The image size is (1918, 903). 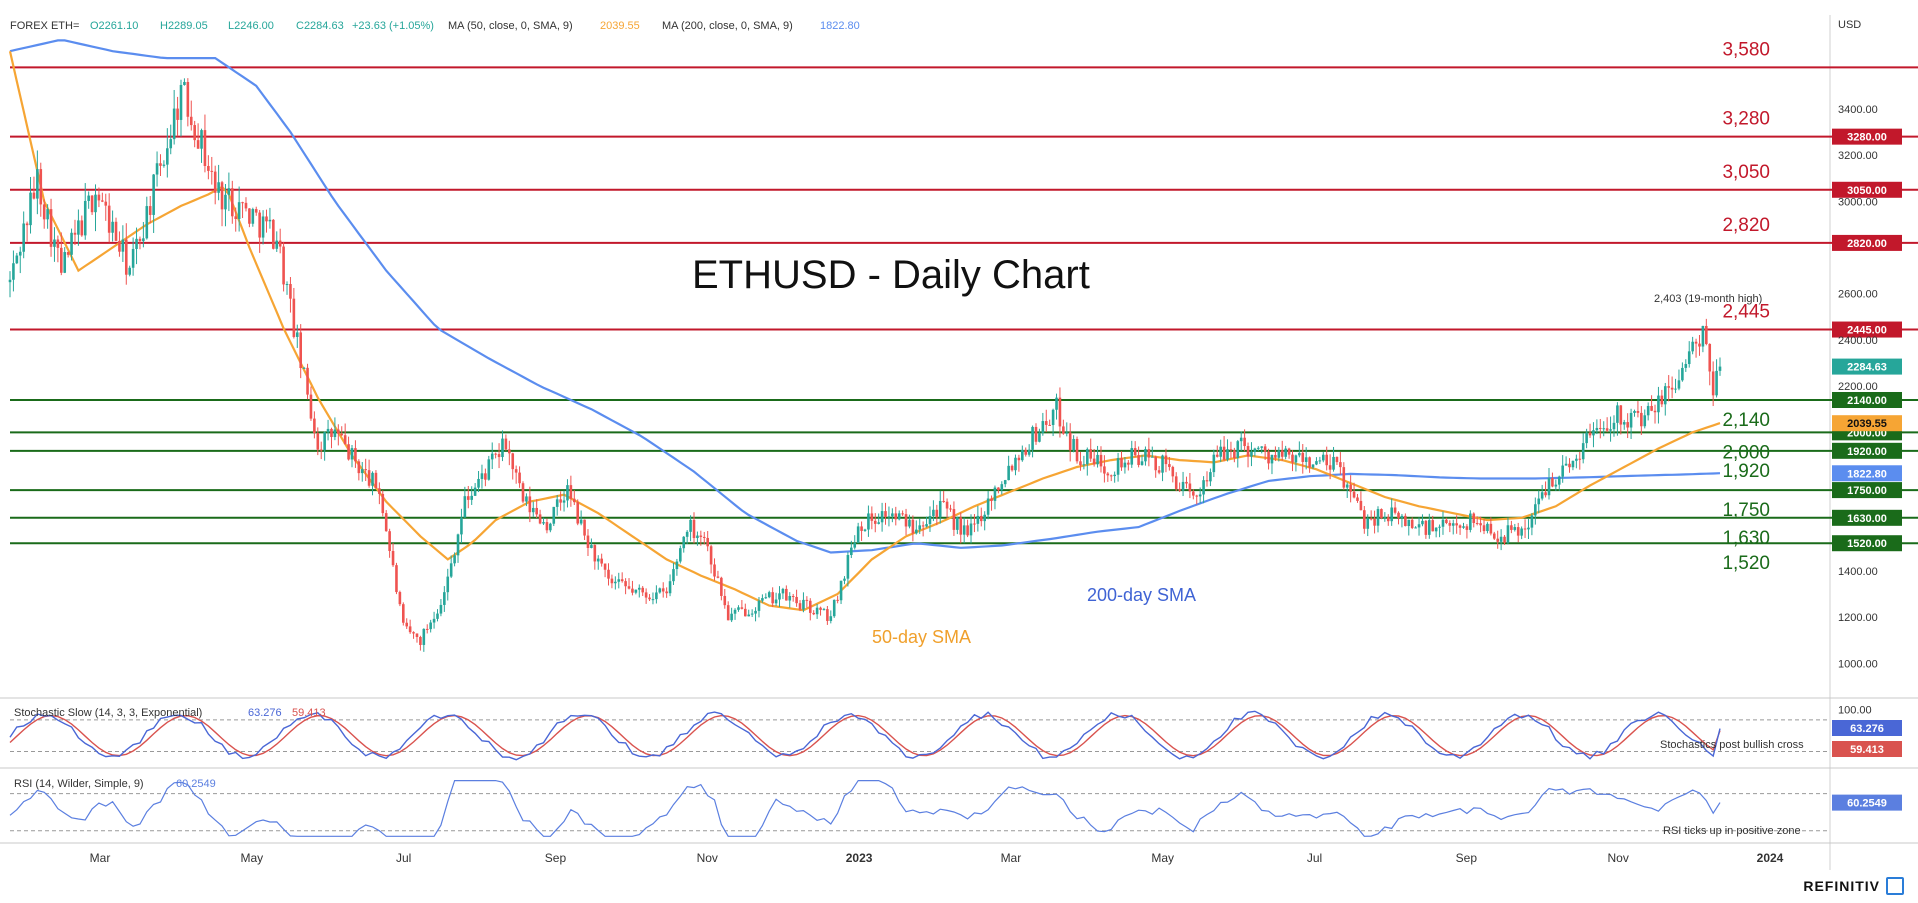 What do you see at coordinates (1708, 299) in the screenshot?
I see `high-annotation: 2,403 (19-month high)` at bounding box center [1708, 299].